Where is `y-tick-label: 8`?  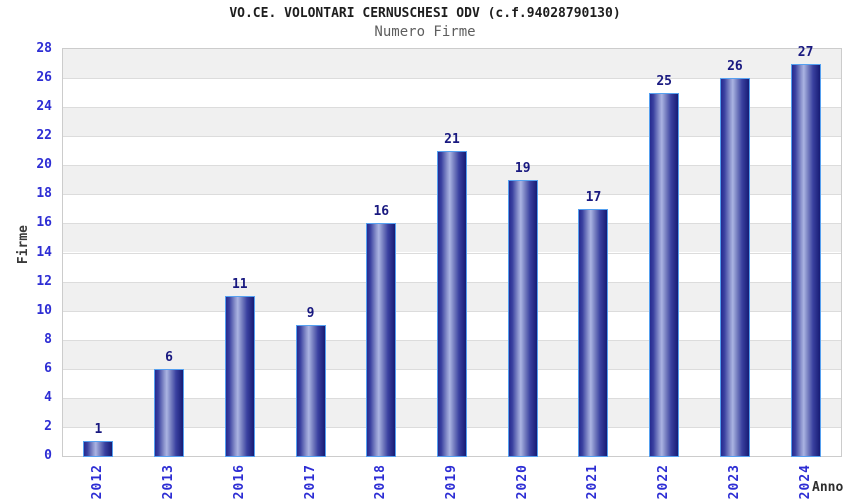
y-tick-label: 8 is located at coordinates (48, 339).